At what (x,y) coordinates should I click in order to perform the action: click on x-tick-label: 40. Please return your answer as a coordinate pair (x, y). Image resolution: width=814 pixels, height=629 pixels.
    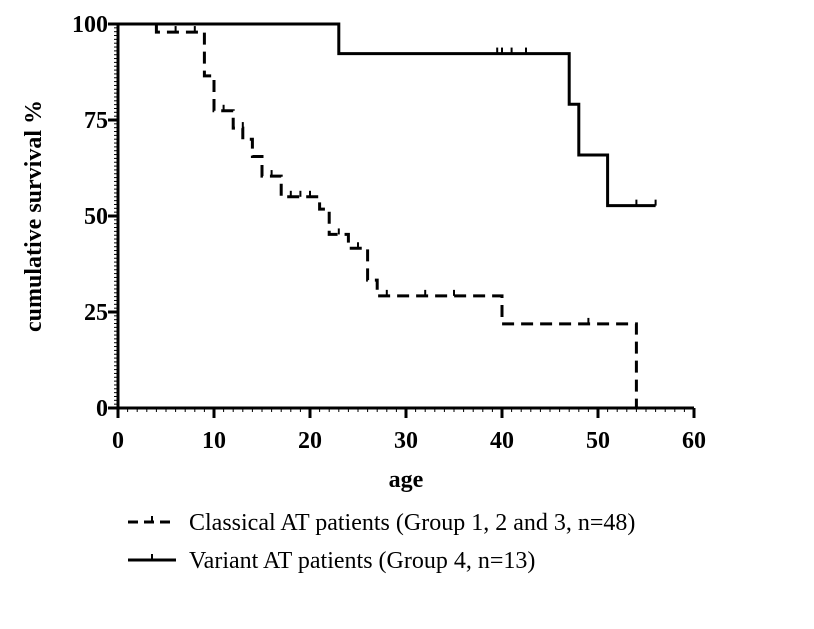
    Looking at the image, I should click on (502, 441).